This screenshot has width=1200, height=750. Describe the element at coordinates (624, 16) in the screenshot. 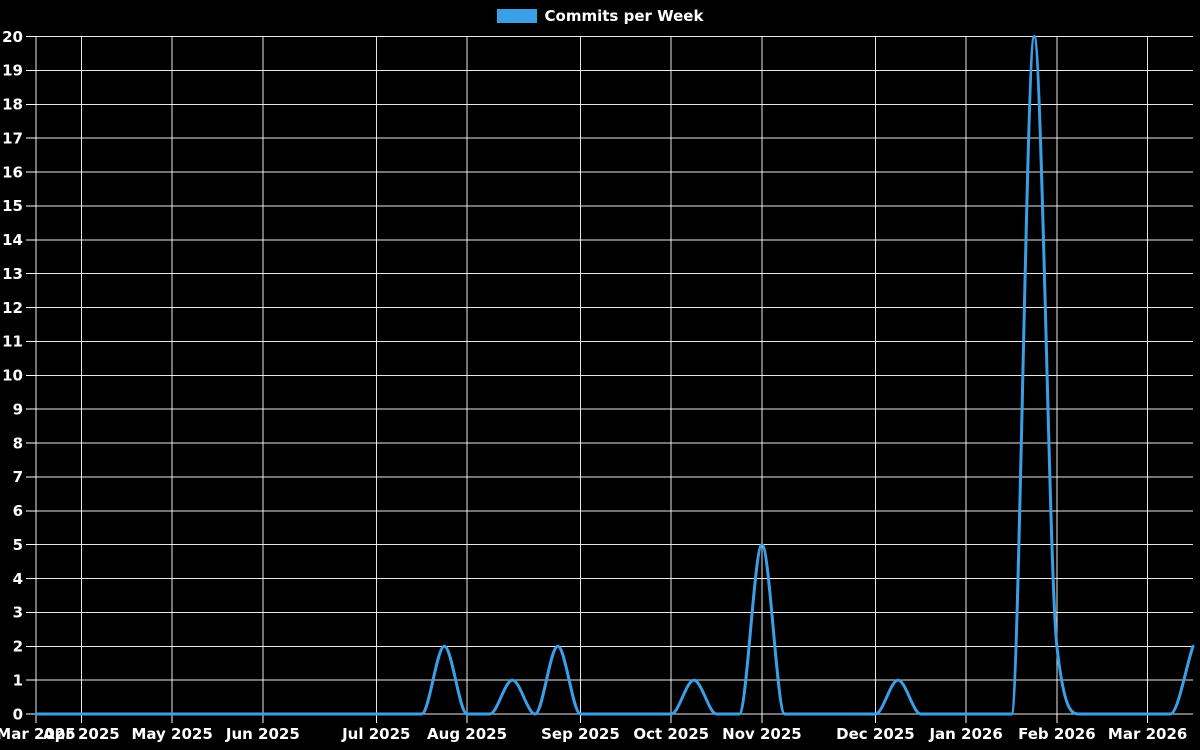

I see `legend-label: Commits per Week` at that location.